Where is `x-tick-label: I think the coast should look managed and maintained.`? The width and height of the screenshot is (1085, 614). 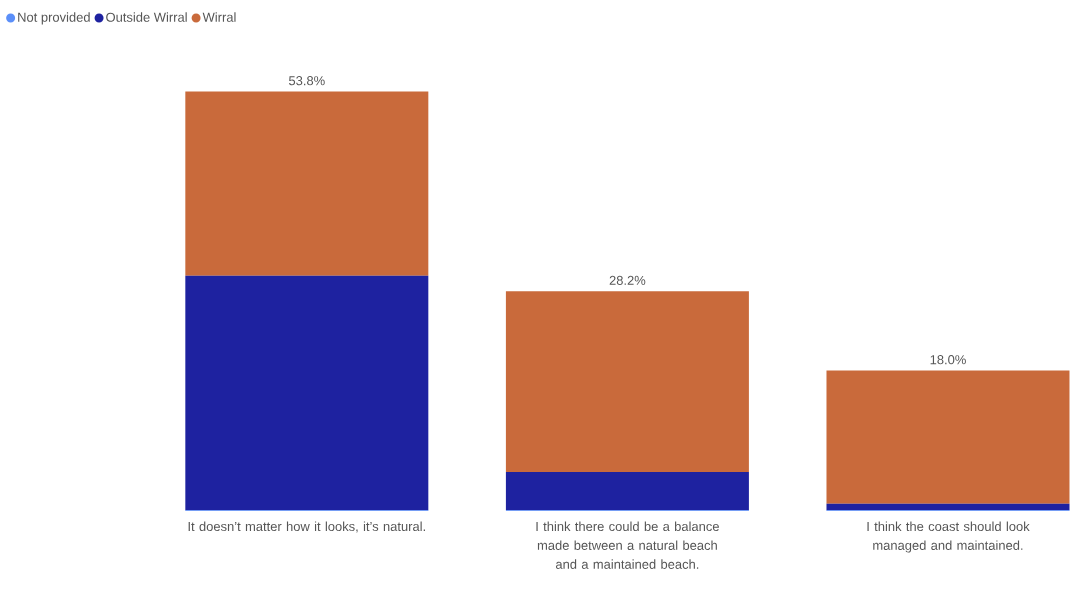 x-tick-label: I think the coast should look managed and maintained. is located at coordinates (948, 537).